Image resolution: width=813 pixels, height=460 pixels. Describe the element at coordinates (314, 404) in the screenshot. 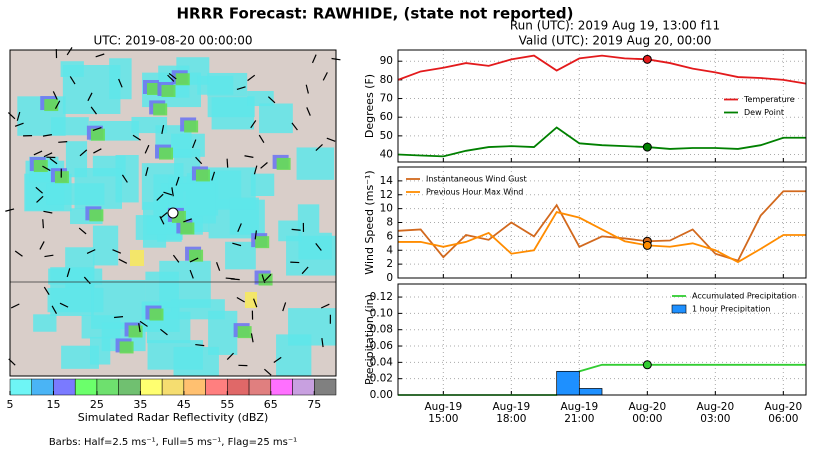

I see `colorbar-tick-label: 75` at that location.